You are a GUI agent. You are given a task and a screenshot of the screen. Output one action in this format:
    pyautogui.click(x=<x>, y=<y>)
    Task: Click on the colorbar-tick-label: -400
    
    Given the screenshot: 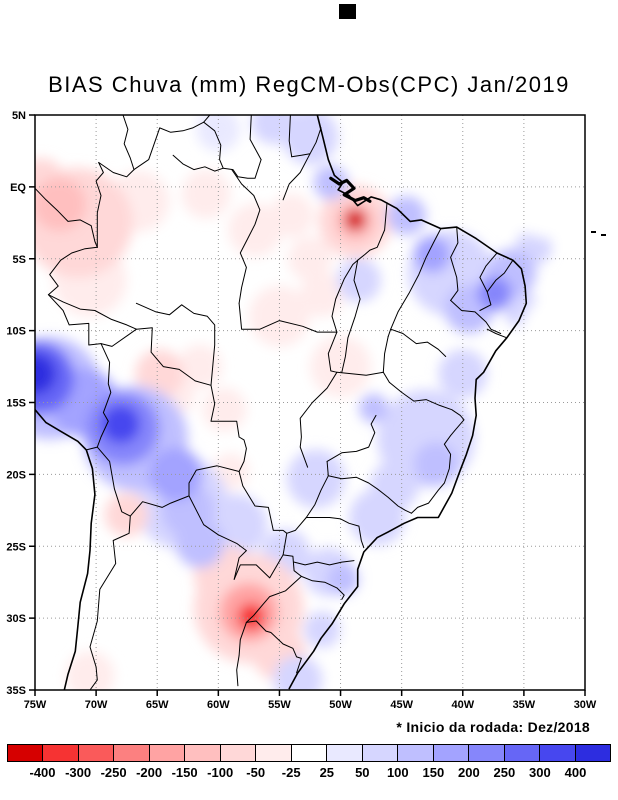 What is the action you would take?
    pyautogui.click(x=42, y=772)
    